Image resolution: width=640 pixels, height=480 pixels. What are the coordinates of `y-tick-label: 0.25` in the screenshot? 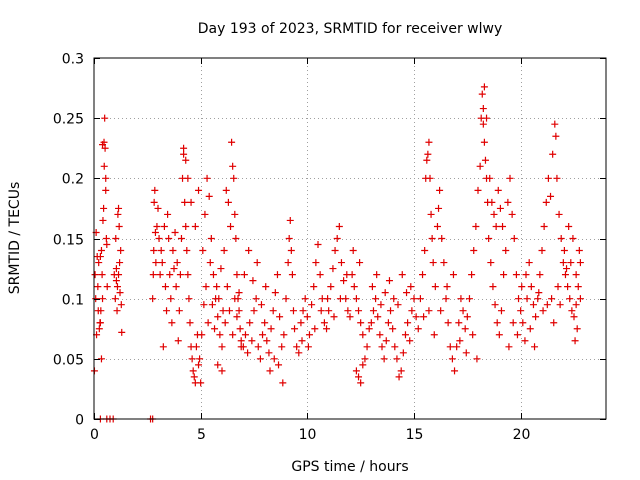 It's located at (68, 120).